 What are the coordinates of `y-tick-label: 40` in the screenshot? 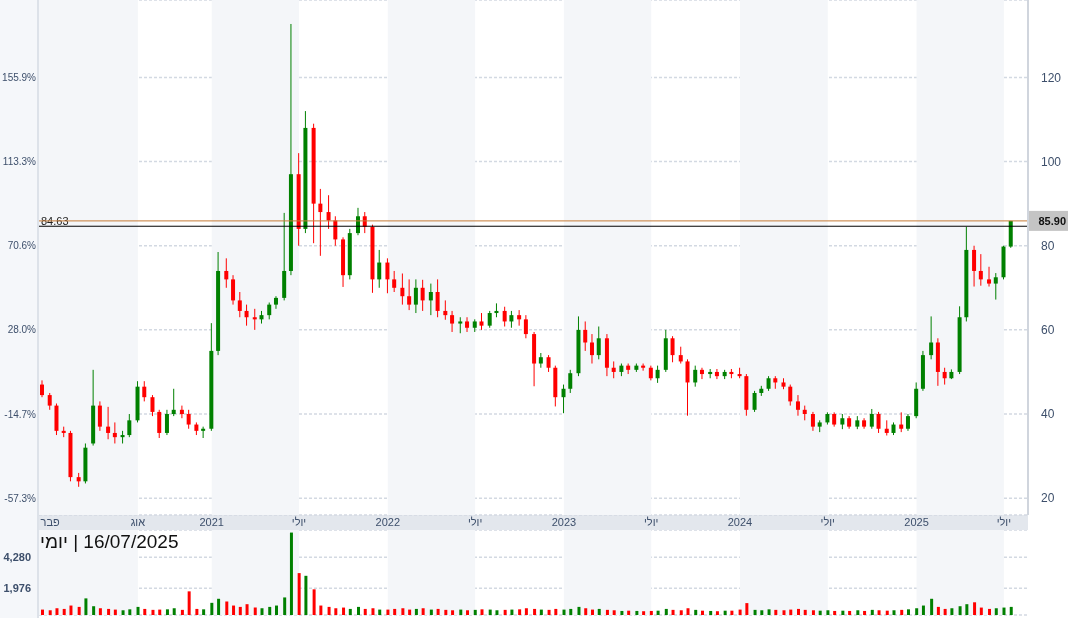 It's located at (1048, 414).